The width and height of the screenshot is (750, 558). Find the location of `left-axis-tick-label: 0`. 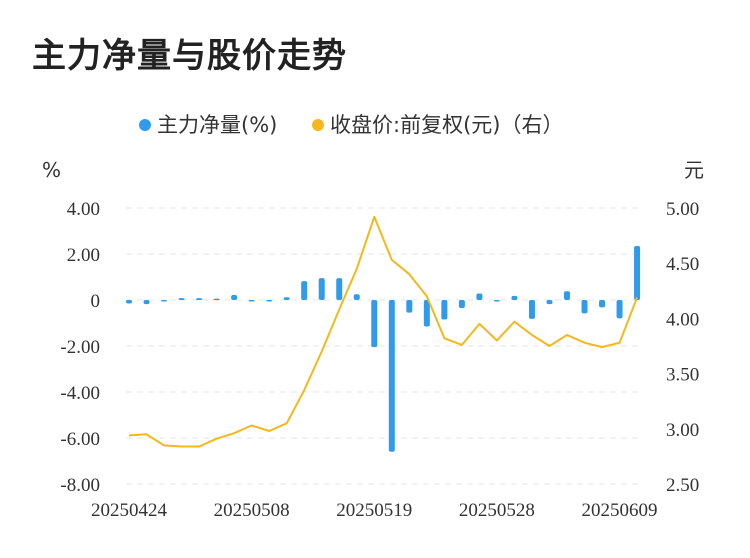

left-axis-tick-label: 0 is located at coordinates (96, 301).